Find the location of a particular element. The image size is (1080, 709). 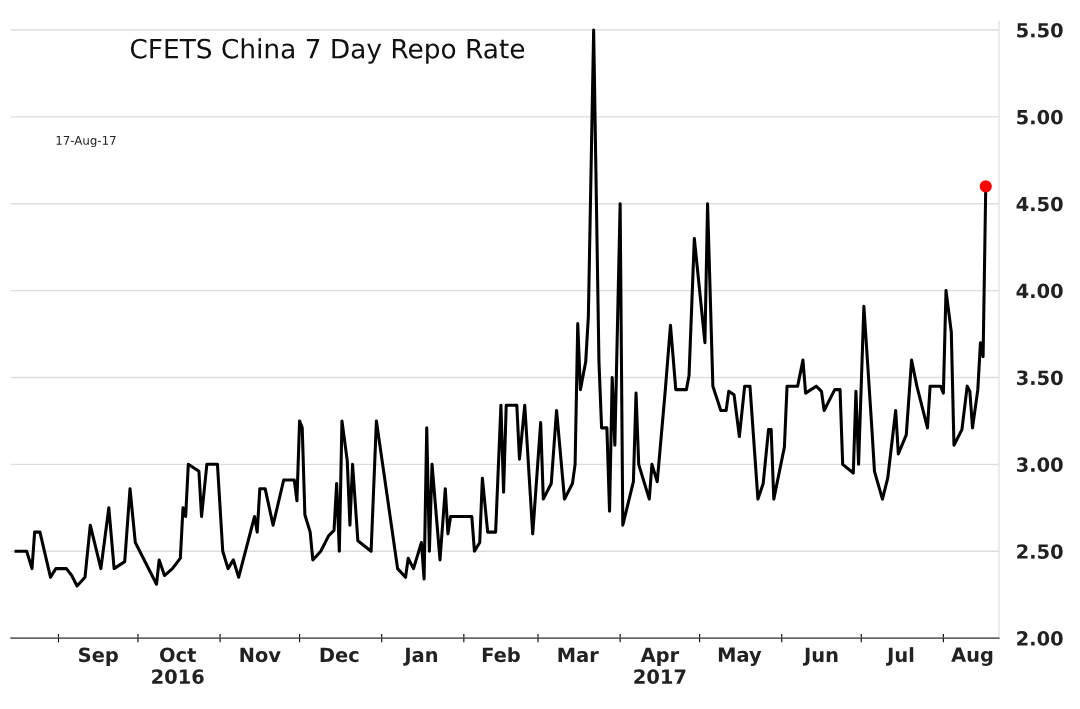

y-tick-label: 5.50 is located at coordinates (1040, 30).